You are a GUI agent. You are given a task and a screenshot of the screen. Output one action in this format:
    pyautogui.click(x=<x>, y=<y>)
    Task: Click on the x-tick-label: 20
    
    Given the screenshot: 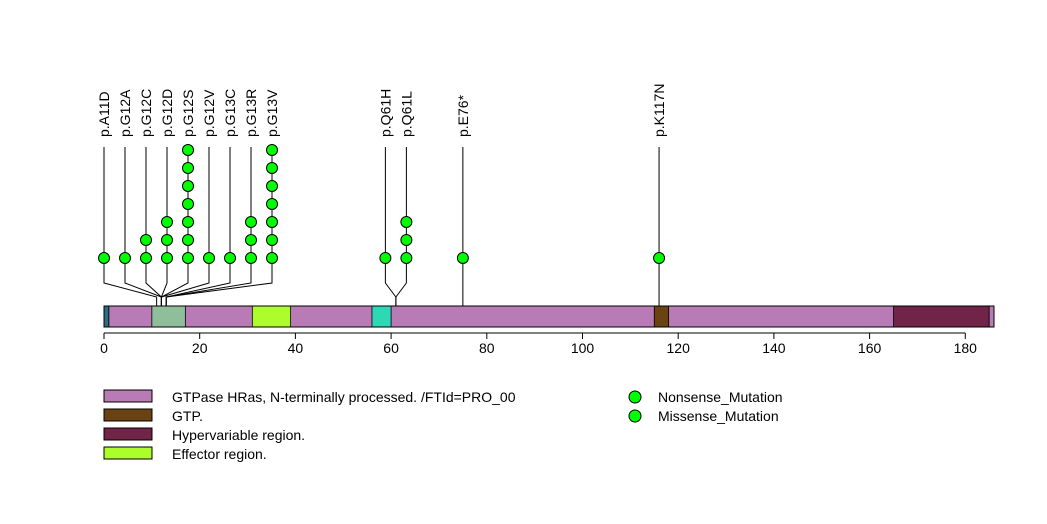 What is the action you would take?
    pyautogui.click(x=200, y=348)
    